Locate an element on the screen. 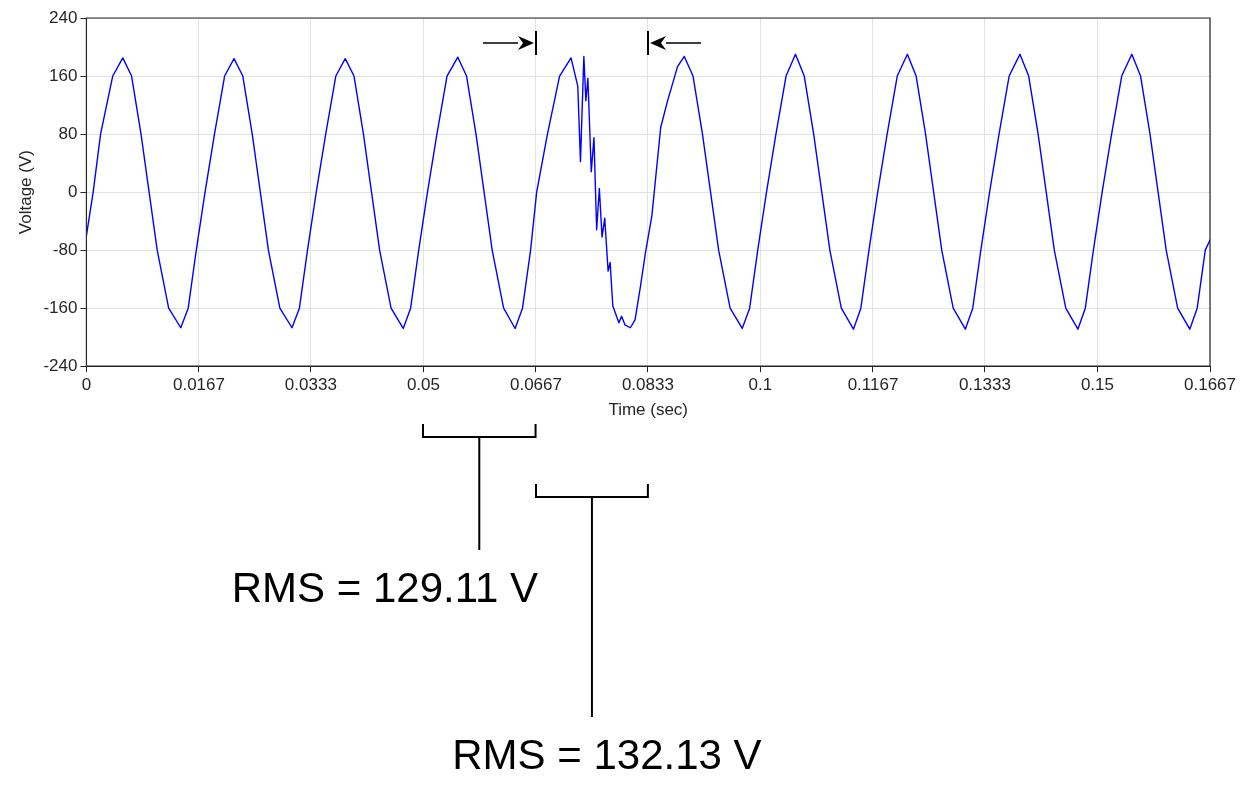  text: RMS = 129.11 V is located at coordinates (384, 588).